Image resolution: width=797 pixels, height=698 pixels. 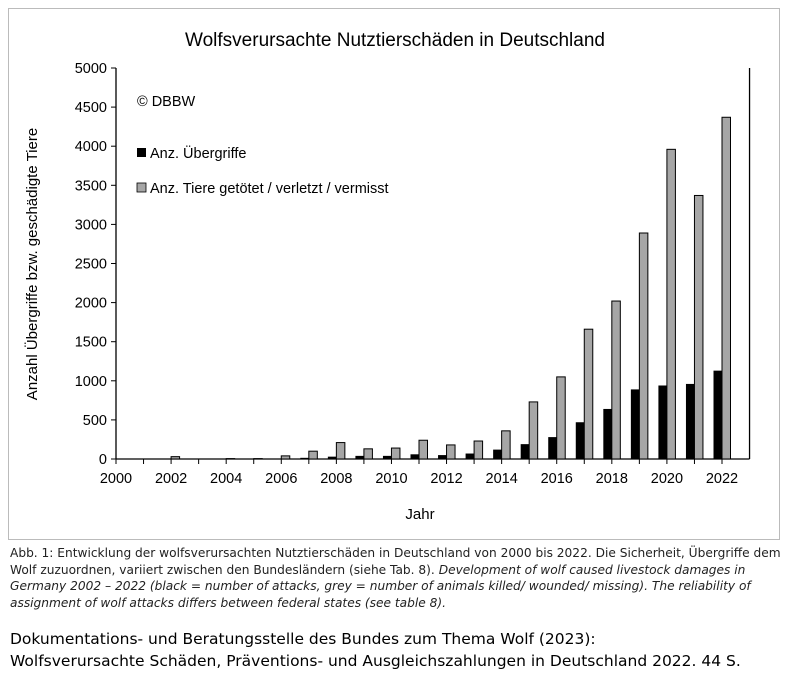 I want to click on bar-attacks-2010, so click(x=387, y=457).